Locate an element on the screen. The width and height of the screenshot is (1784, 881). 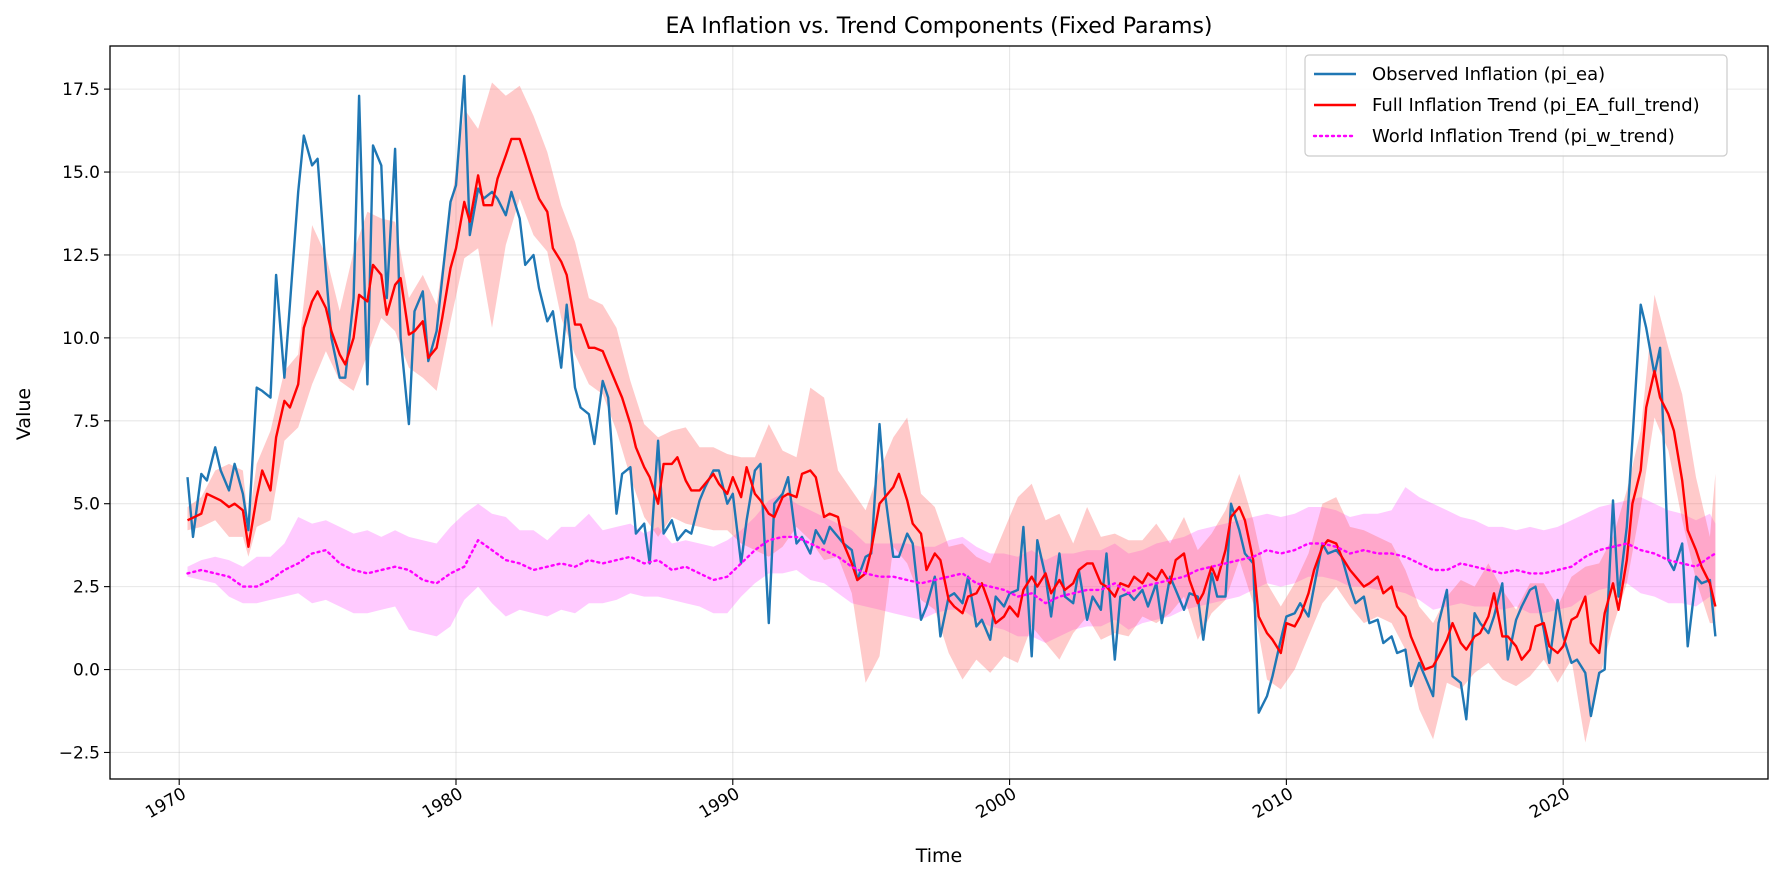
y-tick-label: 15.0 is located at coordinates (81, 173).